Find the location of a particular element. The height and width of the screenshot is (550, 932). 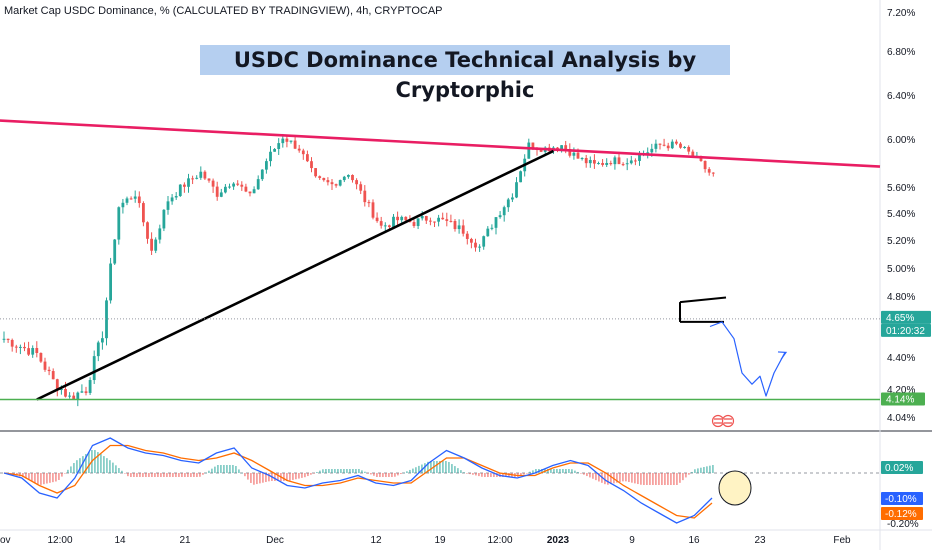

time-tick-label: Feb is located at coordinates (842, 540).